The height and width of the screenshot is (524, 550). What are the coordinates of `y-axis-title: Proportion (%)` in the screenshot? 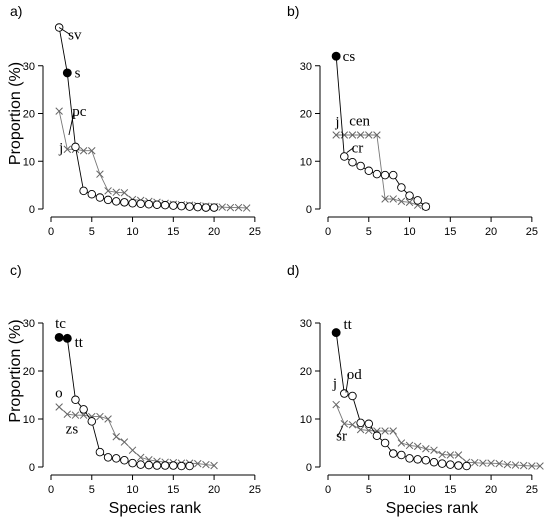 It's located at (15, 370).